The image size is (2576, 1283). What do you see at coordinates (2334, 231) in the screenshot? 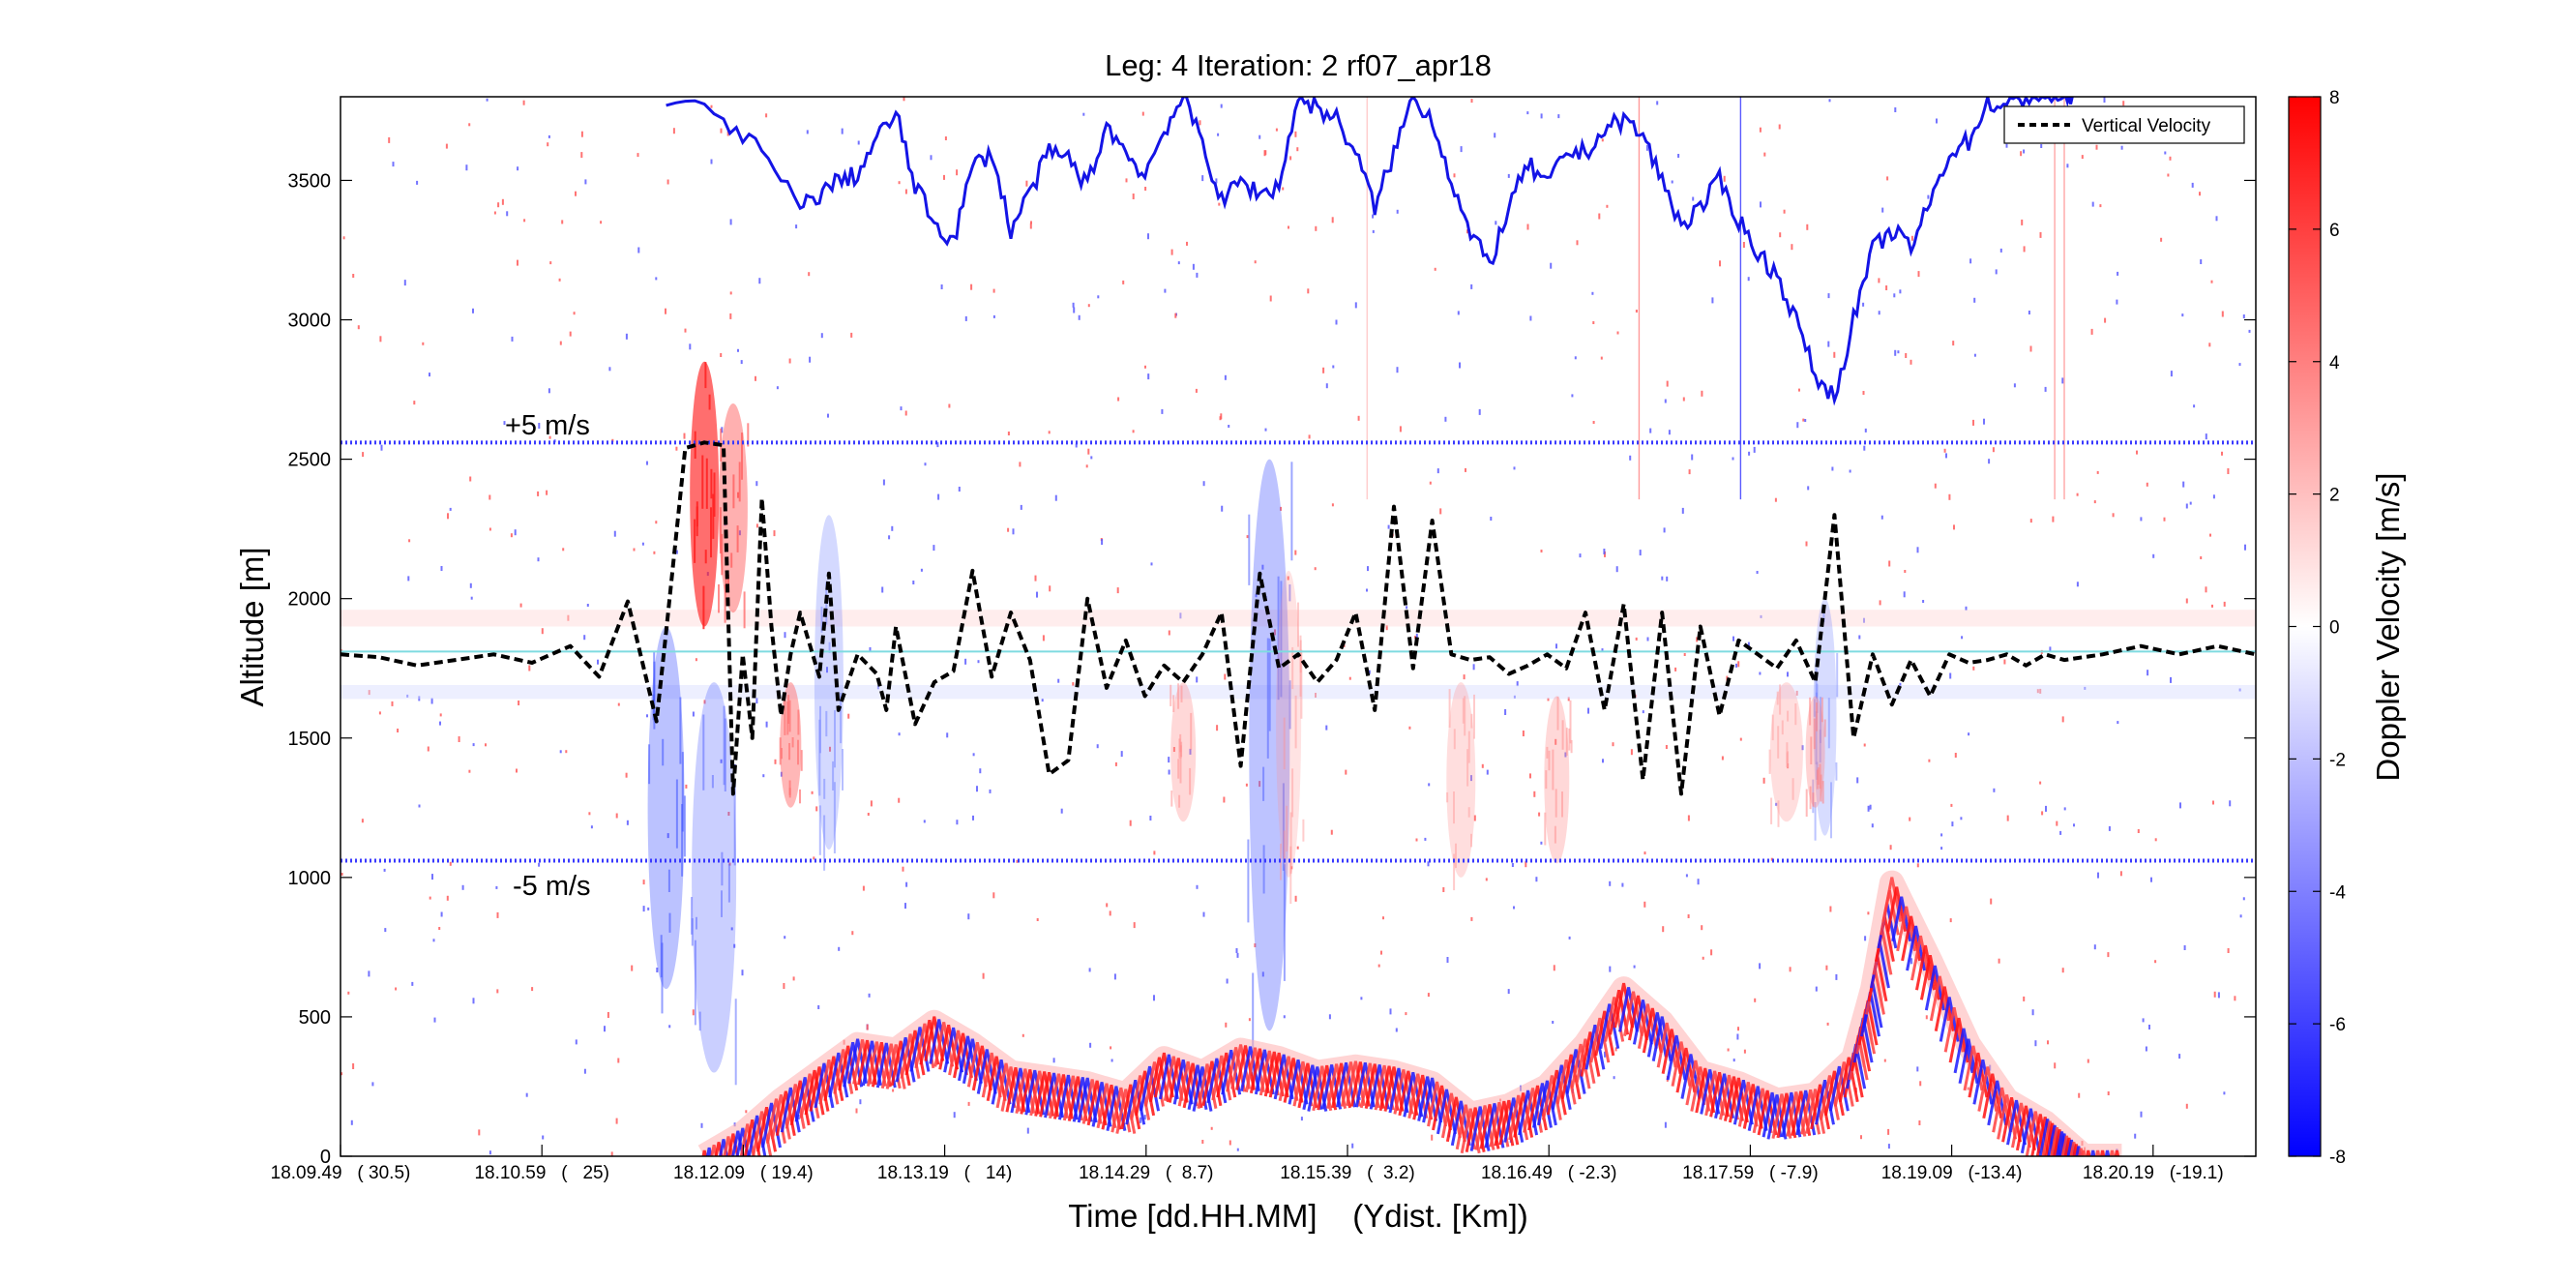
I see `colorbar-tick-label: 6` at bounding box center [2334, 231].